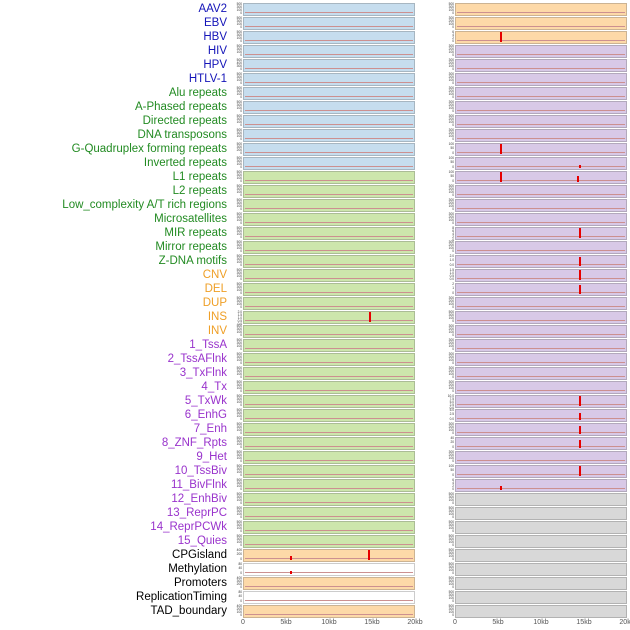 This screenshot has width=630, height=630. What do you see at coordinates (205, 415) in the screenshot?
I see `track-label: 6_EnhG` at bounding box center [205, 415].